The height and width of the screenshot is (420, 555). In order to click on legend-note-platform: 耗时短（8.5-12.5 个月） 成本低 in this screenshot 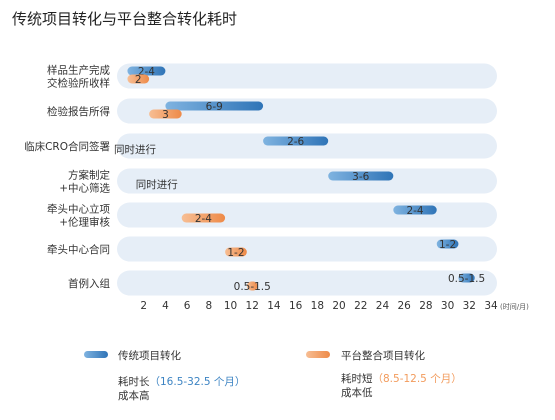, I will do `click(401, 386)`.